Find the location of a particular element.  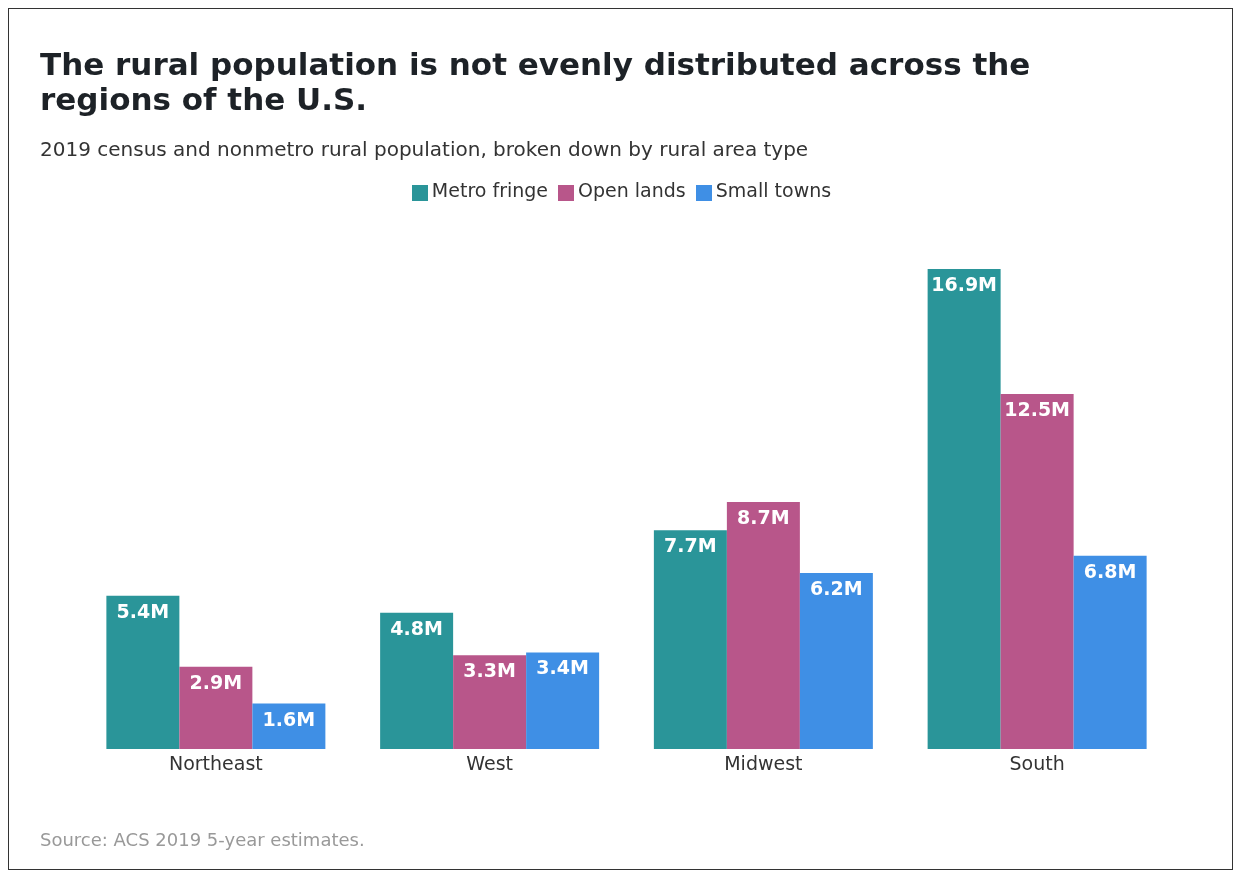

data-label: 8.7M is located at coordinates (763, 516).